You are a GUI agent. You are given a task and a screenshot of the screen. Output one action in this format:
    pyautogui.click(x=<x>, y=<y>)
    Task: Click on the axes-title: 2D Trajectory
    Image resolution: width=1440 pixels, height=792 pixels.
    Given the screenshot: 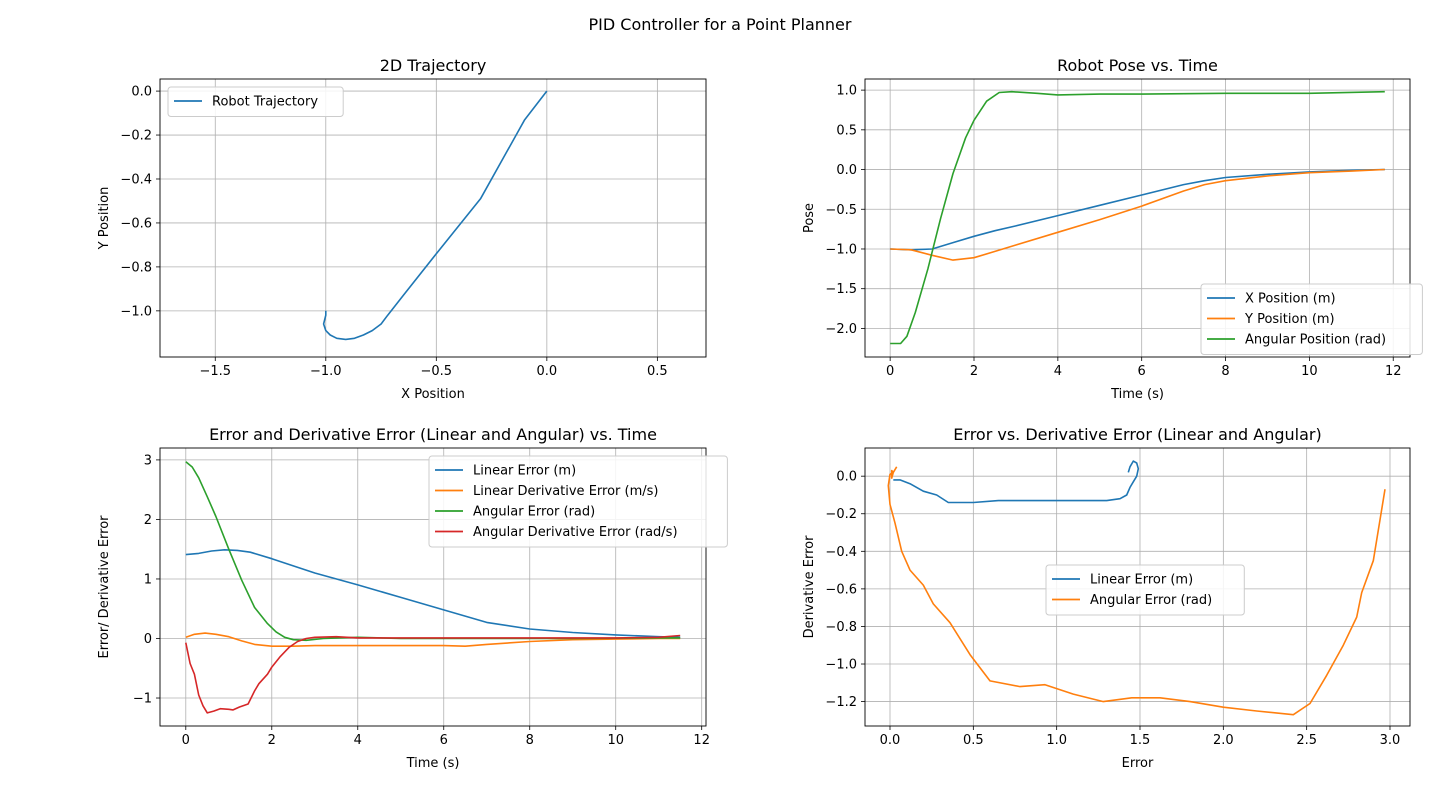 What is the action you would take?
    pyautogui.click(x=433, y=65)
    